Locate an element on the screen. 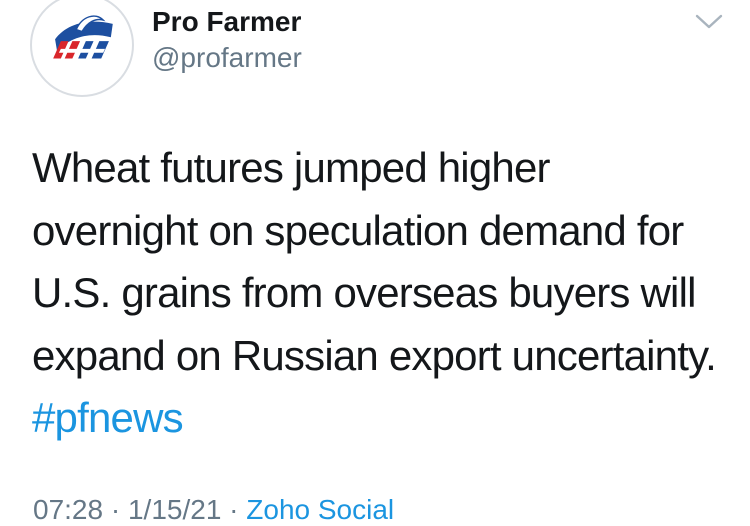  hashtag-link: #pfnews is located at coordinates (108, 417).